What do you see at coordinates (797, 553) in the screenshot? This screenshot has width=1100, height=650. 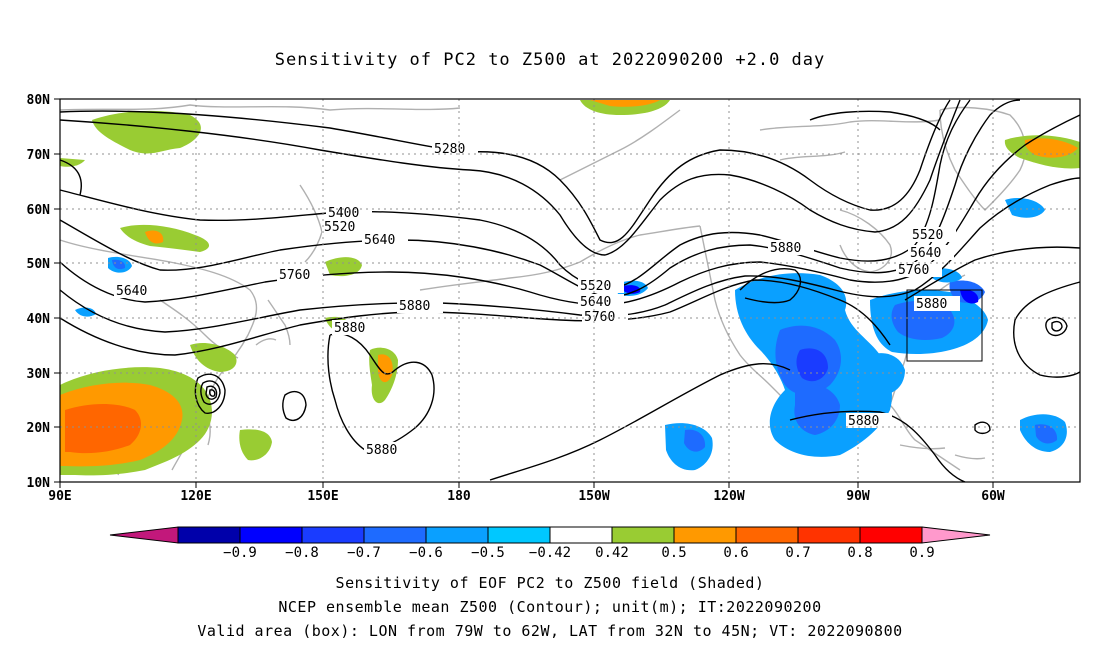 I see `colorbar-tick-label: 0.7` at bounding box center [797, 553].